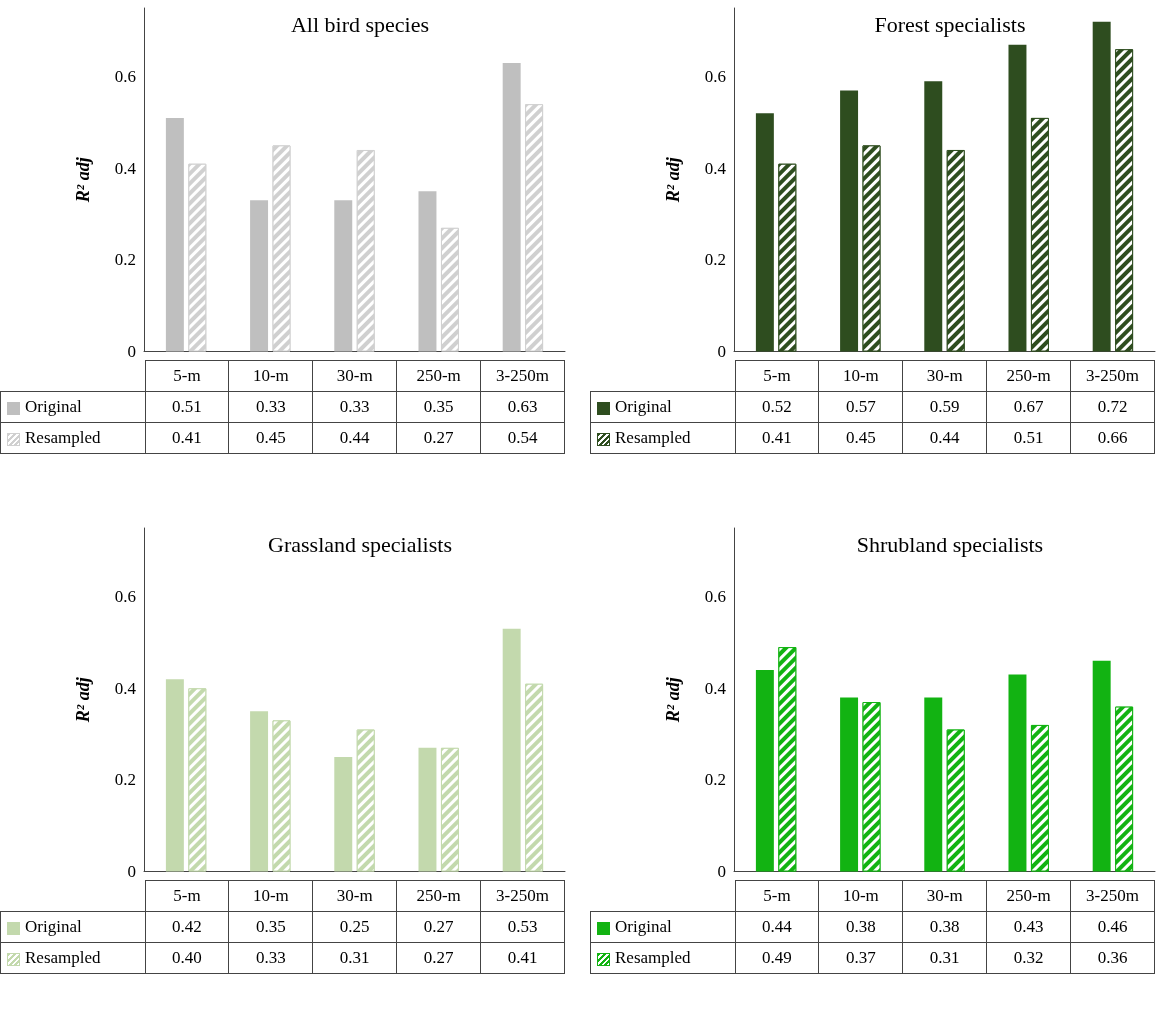 Image resolution: width=1166 pixels, height=1019 pixels. I want to click on data-label: 0.46, so click(1112, 927).